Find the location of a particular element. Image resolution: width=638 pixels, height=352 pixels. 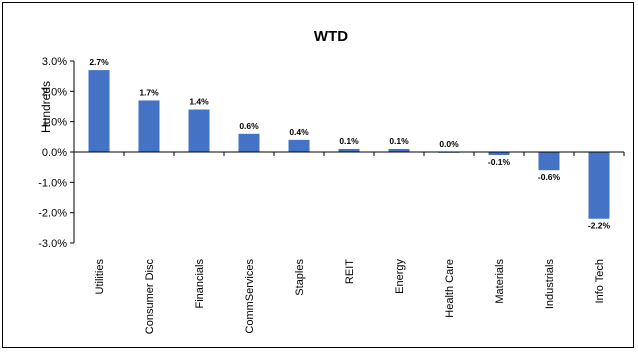

data-label: 0.4% is located at coordinates (299, 132).